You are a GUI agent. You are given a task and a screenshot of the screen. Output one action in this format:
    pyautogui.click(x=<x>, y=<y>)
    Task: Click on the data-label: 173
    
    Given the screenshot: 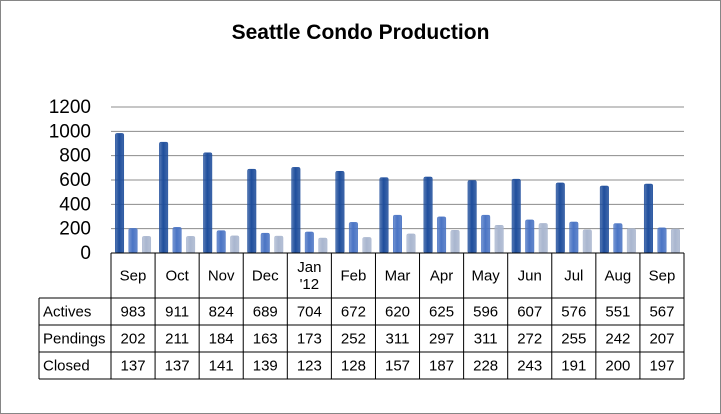 What is the action you would take?
    pyautogui.click(x=309, y=339)
    